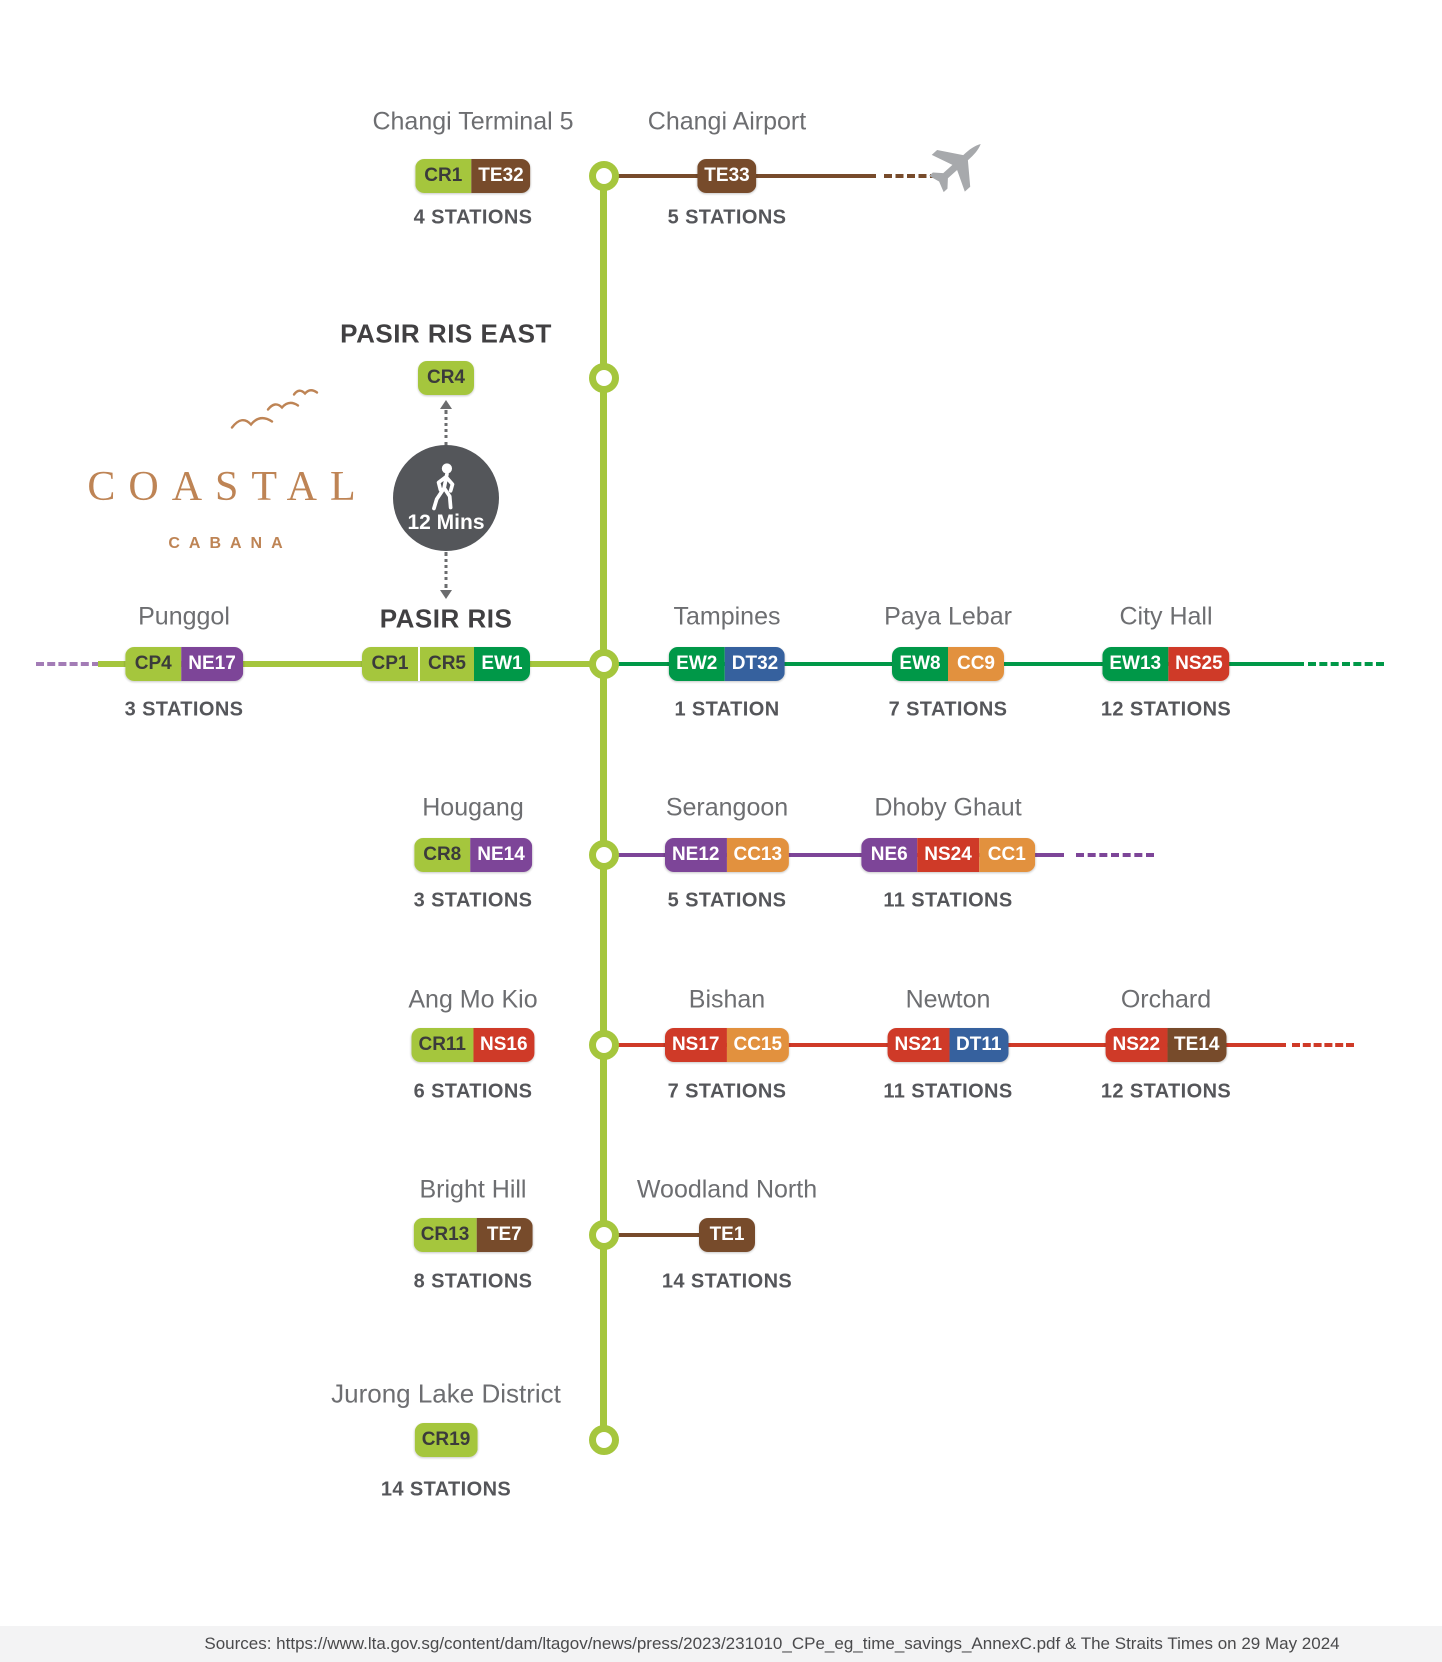  What do you see at coordinates (1166, 709) in the screenshot?
I see `station-count-city-hall: 12 STATIONS` at bounding box center [1166, 709].